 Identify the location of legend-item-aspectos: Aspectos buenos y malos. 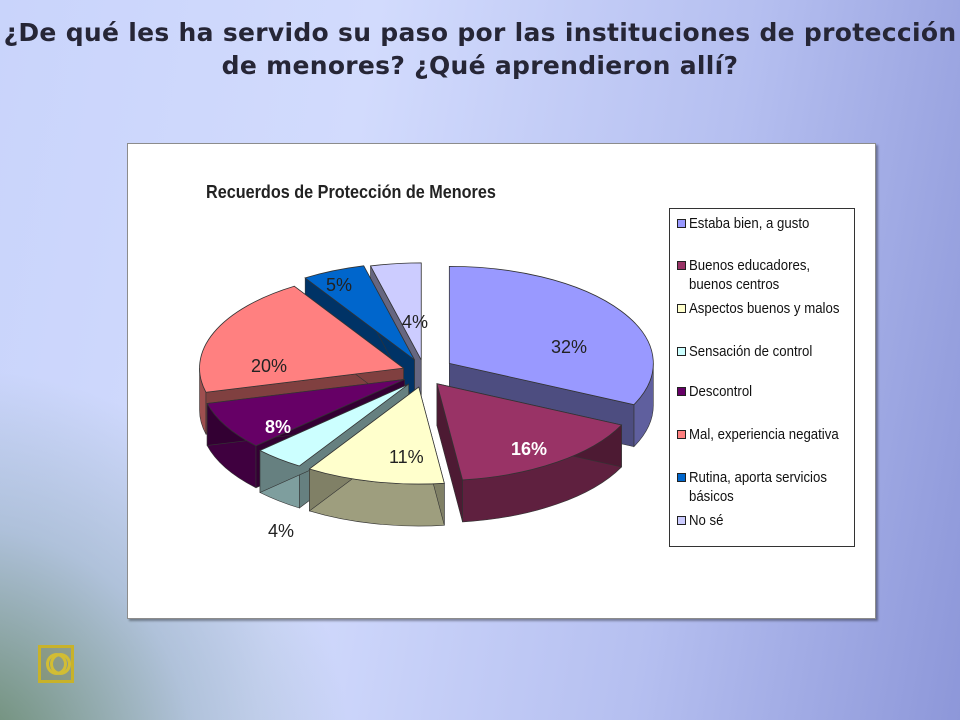
(764, 308).